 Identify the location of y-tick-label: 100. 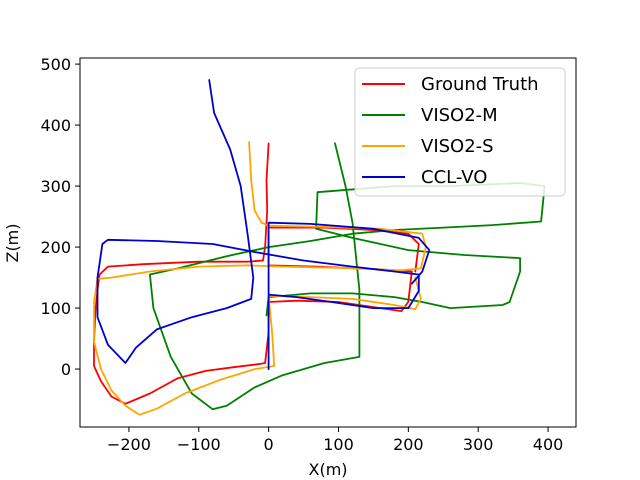
(55, 308).